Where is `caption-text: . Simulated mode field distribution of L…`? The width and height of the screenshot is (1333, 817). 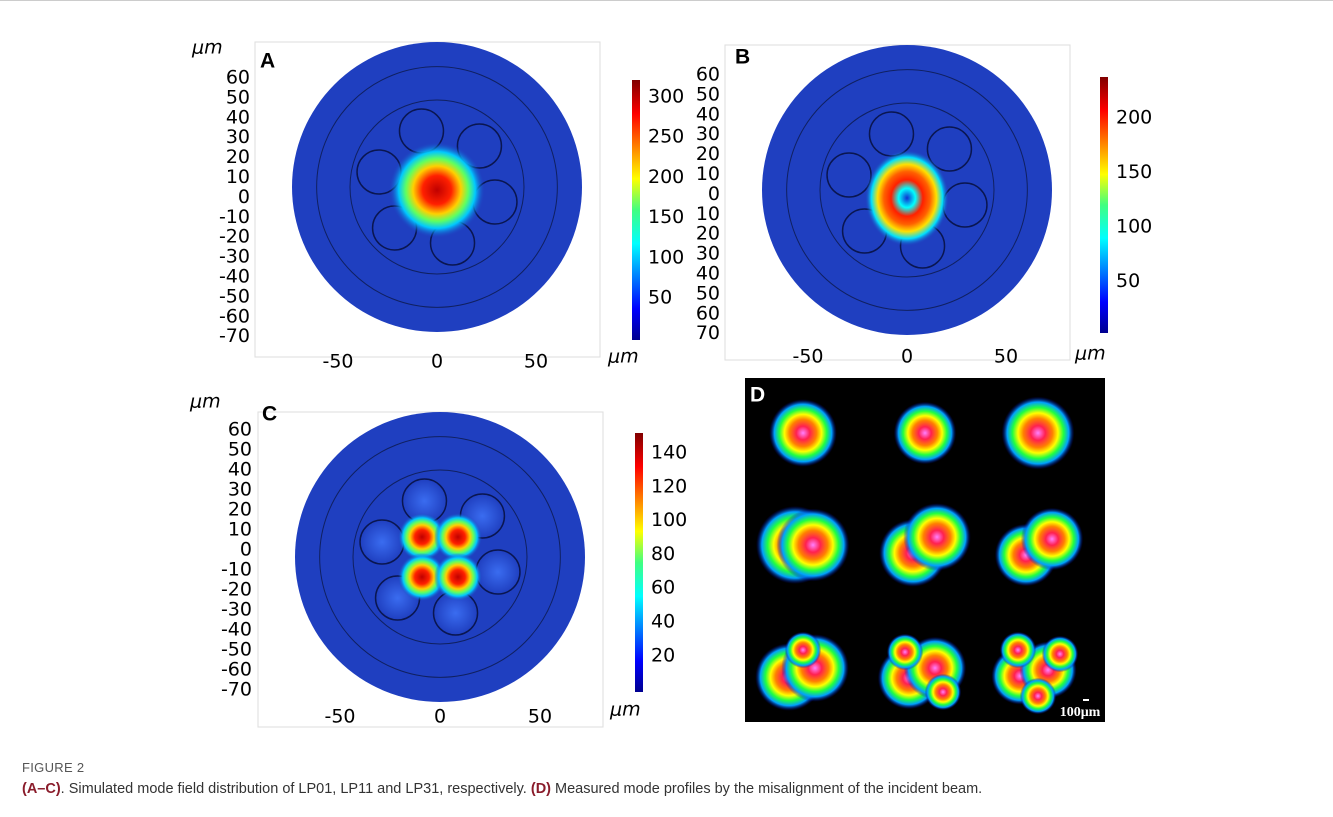 caption-text: . Simulated mode field distribution of L… is located at coordinates (295, 789).